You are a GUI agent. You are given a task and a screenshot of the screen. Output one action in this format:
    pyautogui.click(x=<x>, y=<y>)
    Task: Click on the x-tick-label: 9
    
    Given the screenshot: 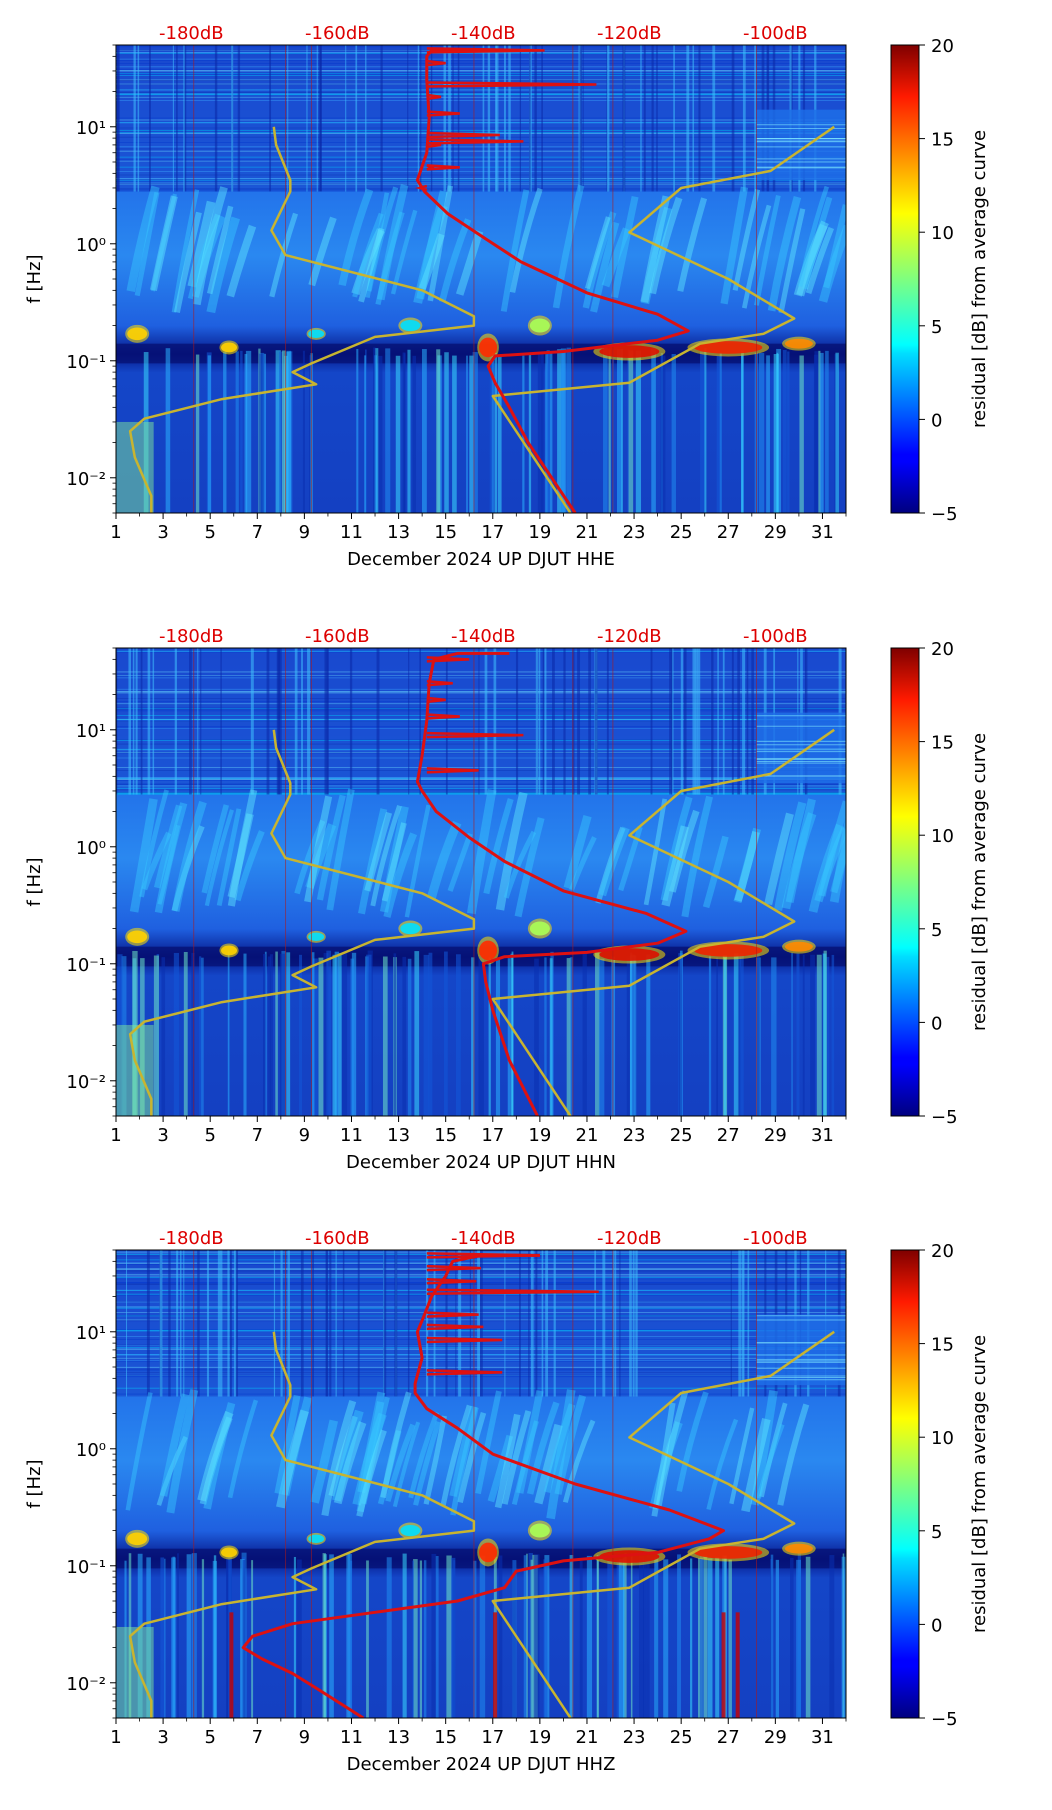 What is the action you would take?
    pyautogui.click(x=304, y=1135)
    